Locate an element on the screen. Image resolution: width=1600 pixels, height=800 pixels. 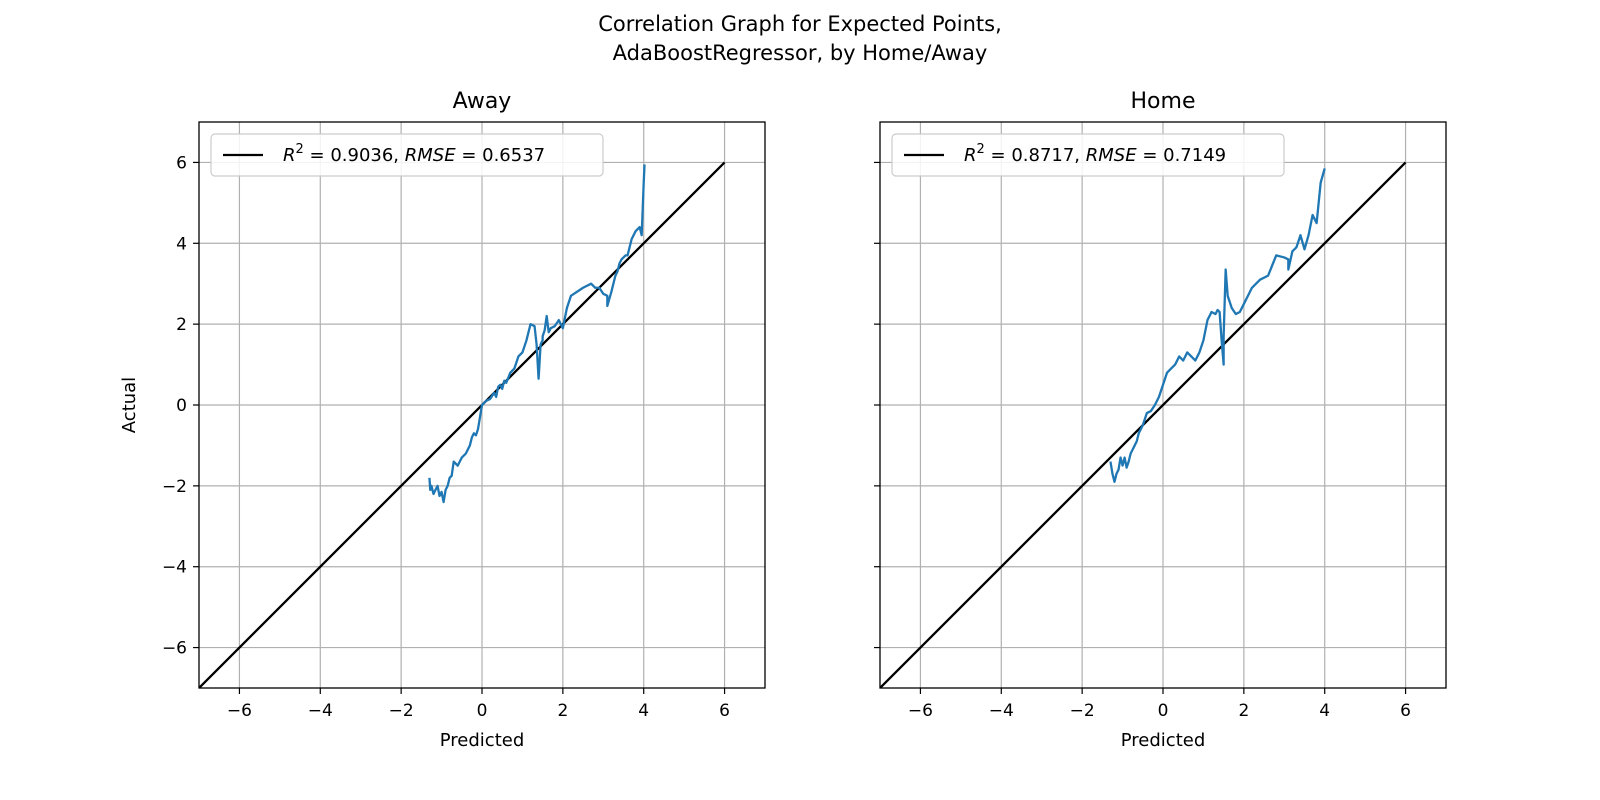
panel-title: Home is located at coordinates (1163, 101).